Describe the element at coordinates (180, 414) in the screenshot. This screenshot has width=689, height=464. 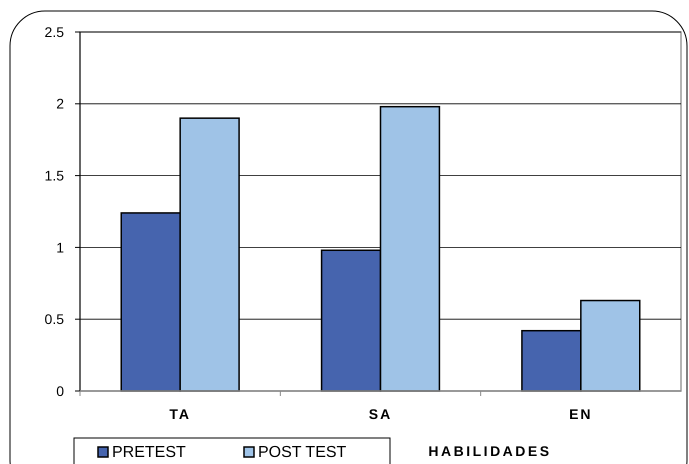
I see `x-tick-label: TA` at that location.